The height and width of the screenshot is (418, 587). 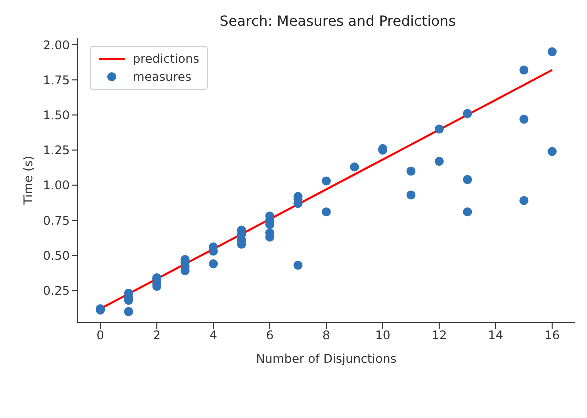 What do you see at coordinates (28, 181) in the screenshot?
I see `y-axis-title: Time (s)` at bounding box center [28, 181].